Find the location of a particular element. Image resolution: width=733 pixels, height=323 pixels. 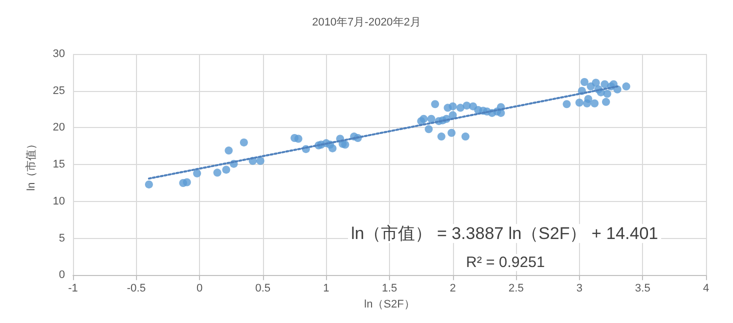

x-tick-label: 1.5 is located at coordinates (390, 288).